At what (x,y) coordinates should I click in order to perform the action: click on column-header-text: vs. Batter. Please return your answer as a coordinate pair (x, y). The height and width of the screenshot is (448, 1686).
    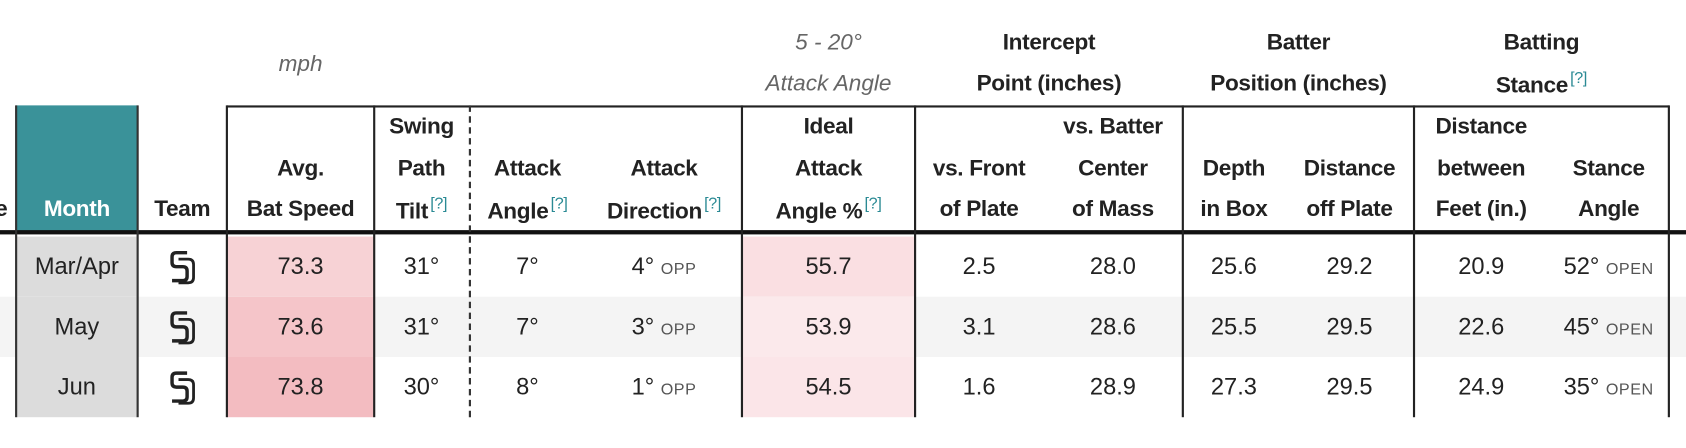
    Looking at the image, I should click on (1113, 126).